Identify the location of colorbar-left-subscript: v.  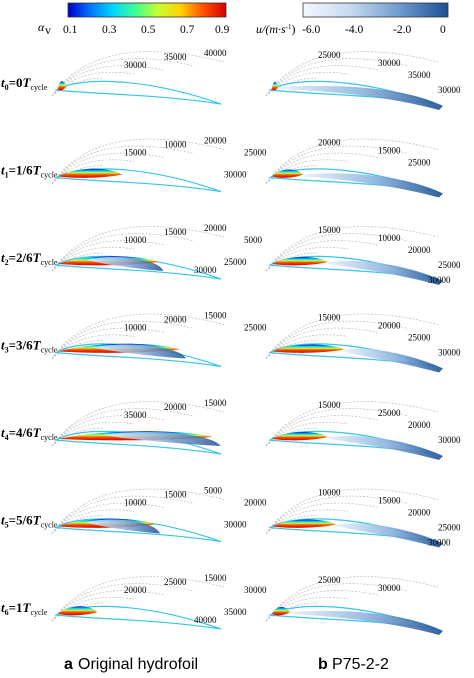
(48, 30).